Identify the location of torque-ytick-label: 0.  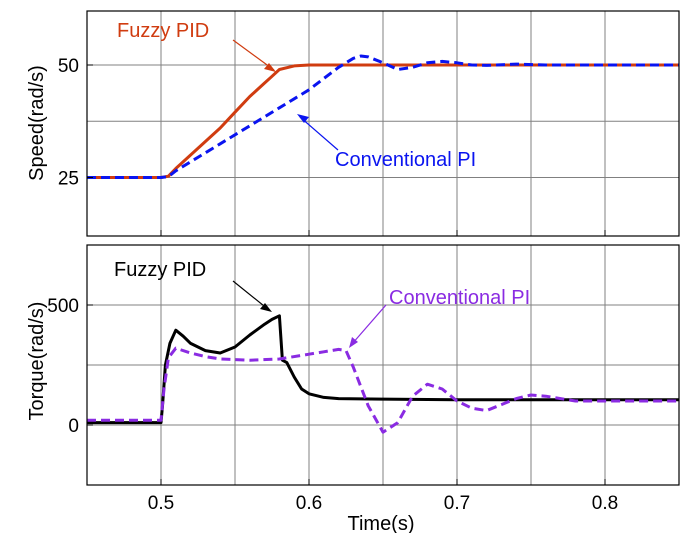
(73, 426).